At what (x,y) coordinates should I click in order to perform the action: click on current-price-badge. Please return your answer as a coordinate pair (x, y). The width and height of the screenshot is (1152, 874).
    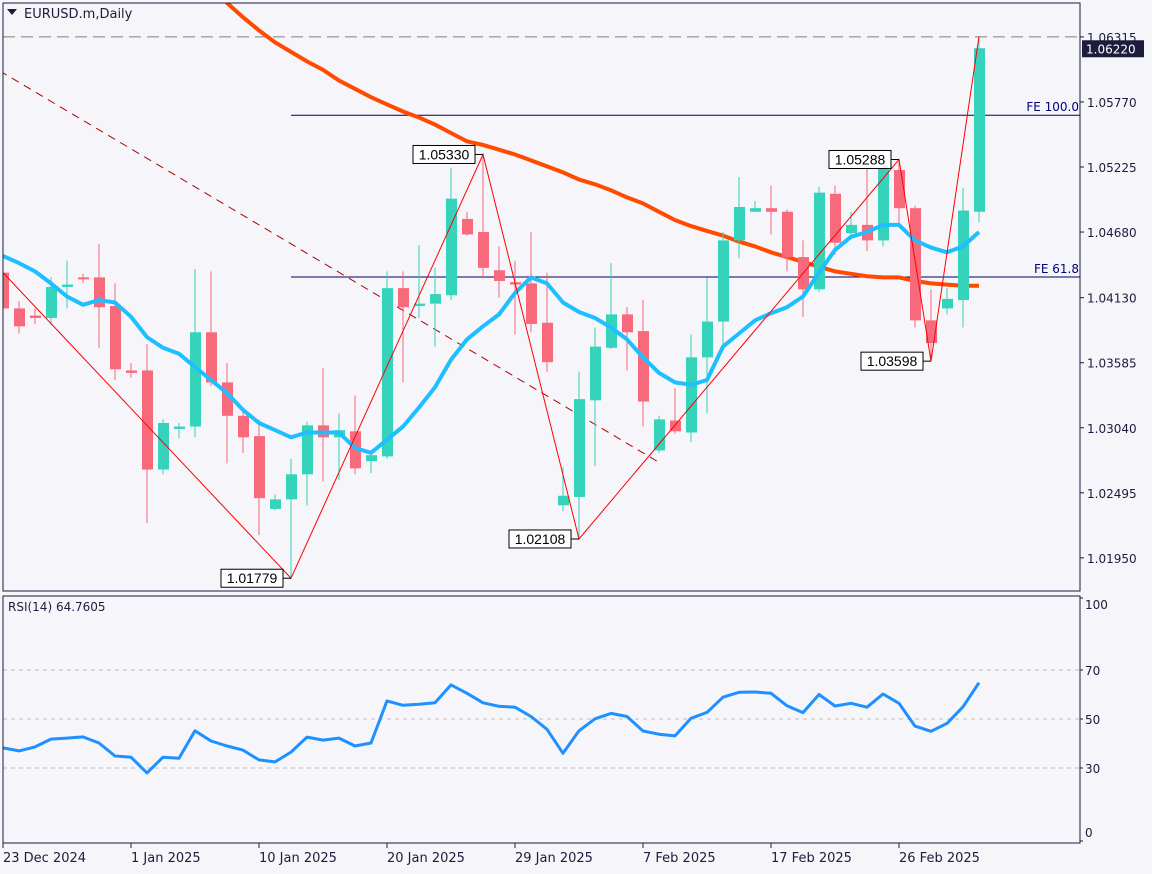
    Looking at the image, I should click on (1113, 49).